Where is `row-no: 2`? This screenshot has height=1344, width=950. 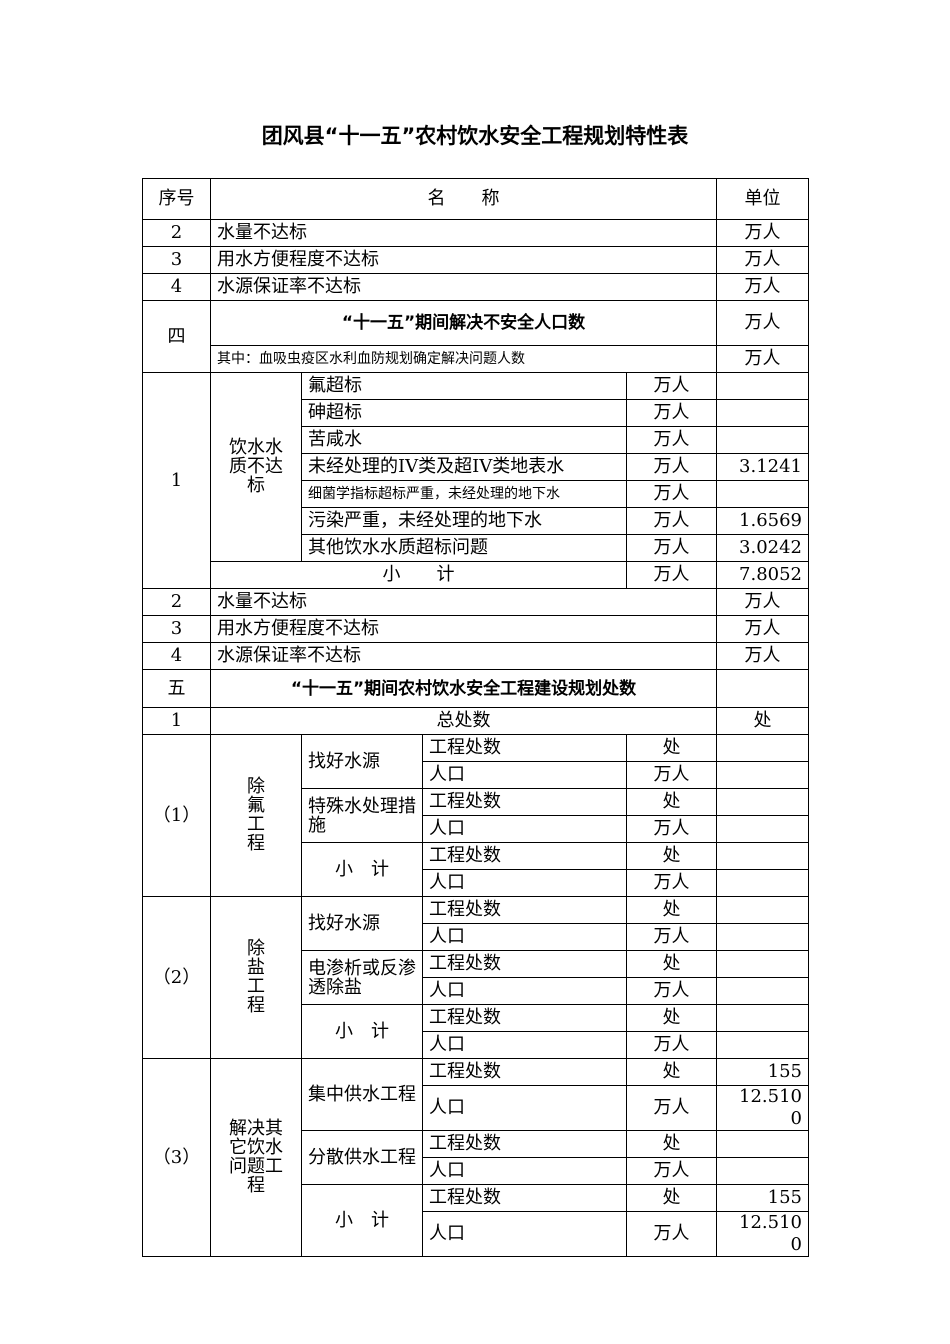
row-no: 2 is located at coordinates (176, 602).